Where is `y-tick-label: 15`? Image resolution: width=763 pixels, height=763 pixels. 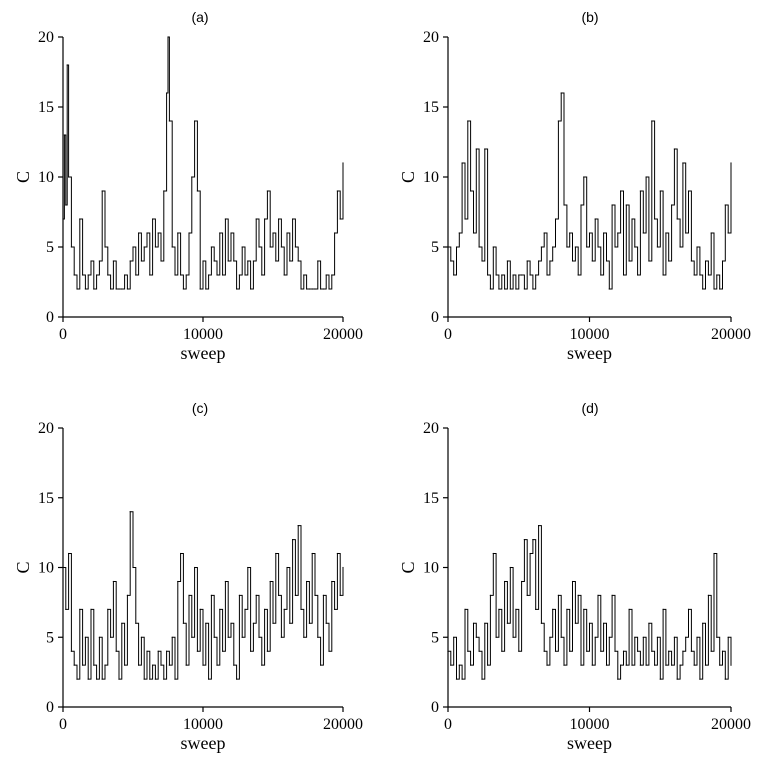 y-tick-label: 15 is located at coordinates (431, 107).